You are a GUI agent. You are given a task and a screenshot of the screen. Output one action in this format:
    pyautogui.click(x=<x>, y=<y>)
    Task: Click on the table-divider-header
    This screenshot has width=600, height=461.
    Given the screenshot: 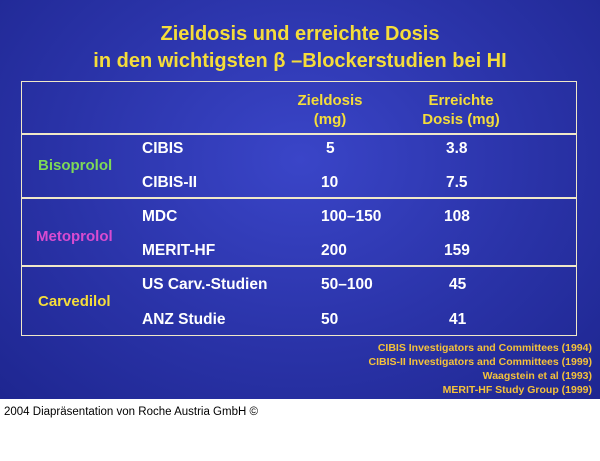 What is the action you would take?
    pyautogui.click(x=299, y=134)
    